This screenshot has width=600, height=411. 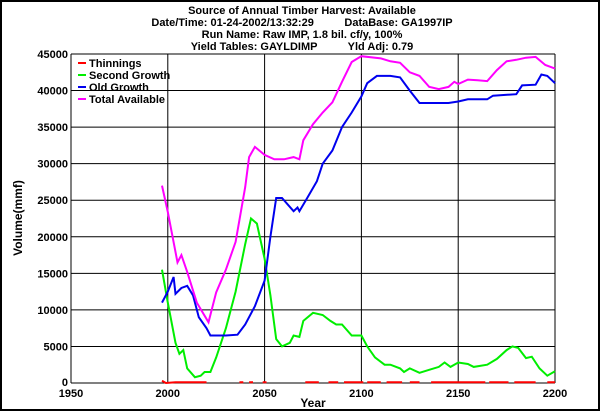 I want to click on y-tick-label: 45000, so click(x=52, y=55).